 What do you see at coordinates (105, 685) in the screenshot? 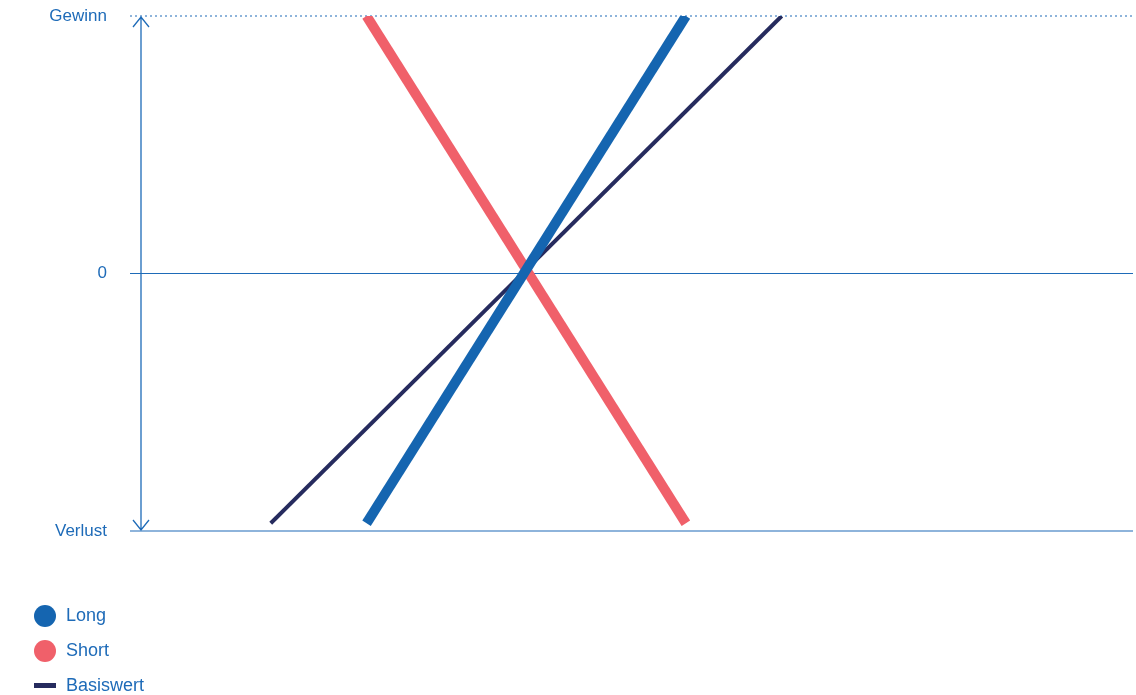
I see `legend-label: Basiswert` at bounding box center [105, 685].